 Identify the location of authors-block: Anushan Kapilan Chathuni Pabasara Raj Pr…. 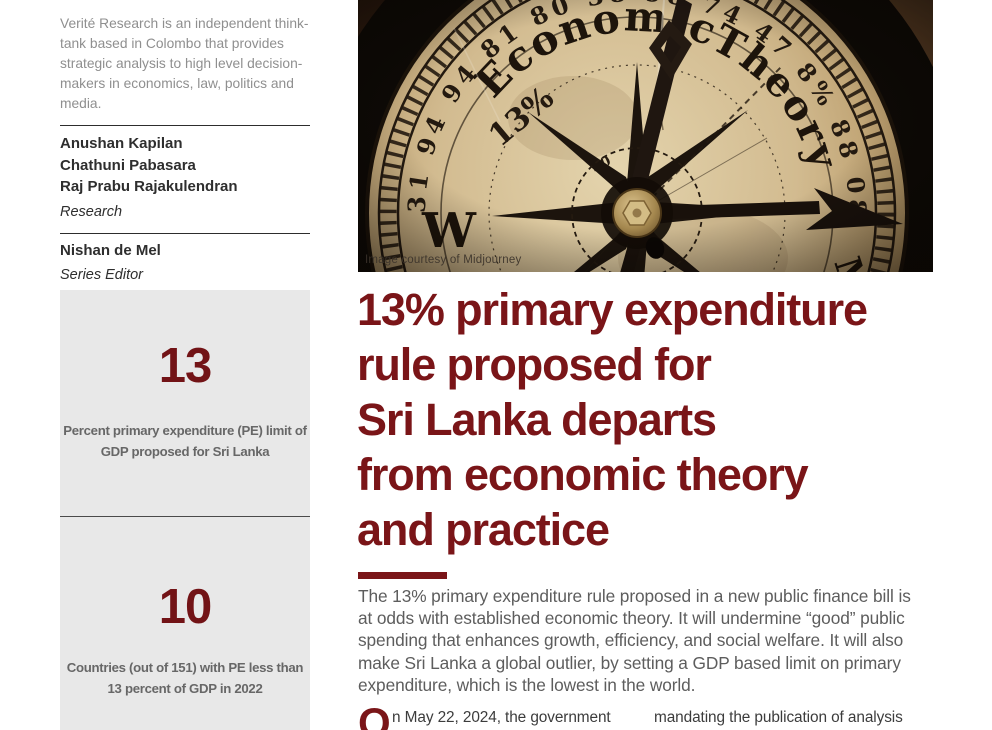
(185, 179).